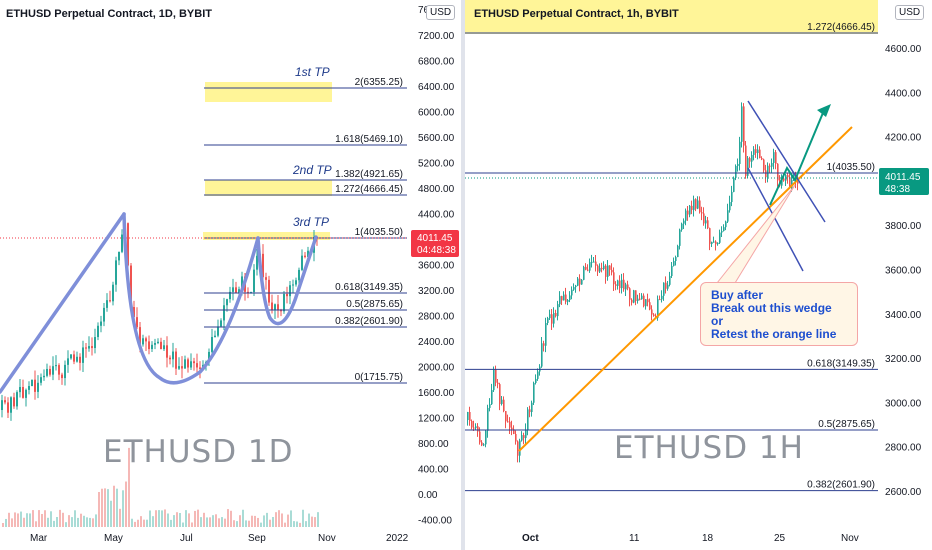  I want to click on trend-line-rise, so click(63, 303).